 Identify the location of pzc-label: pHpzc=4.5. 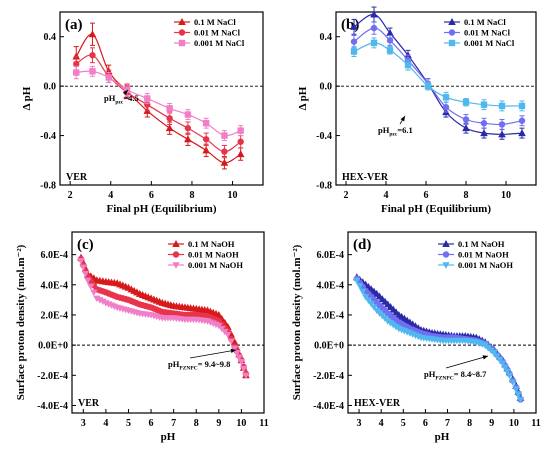
(121, 99).